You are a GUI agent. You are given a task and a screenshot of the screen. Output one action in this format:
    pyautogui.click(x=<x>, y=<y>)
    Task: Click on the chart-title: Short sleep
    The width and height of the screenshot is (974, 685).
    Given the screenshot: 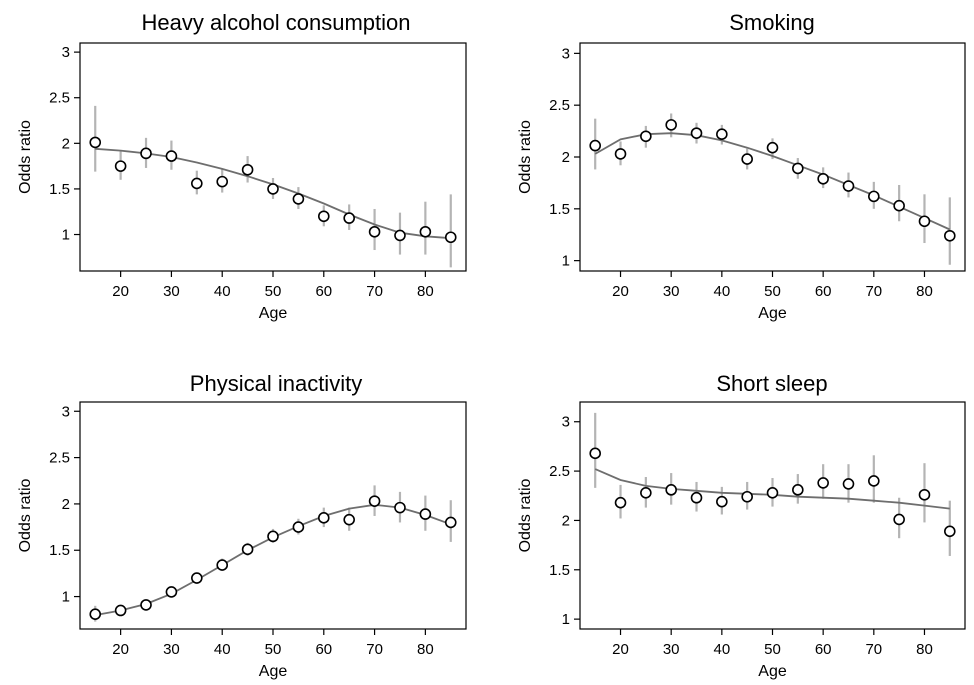 What is the action you would take?
    pyautogui.click(x=771, y=383)
    